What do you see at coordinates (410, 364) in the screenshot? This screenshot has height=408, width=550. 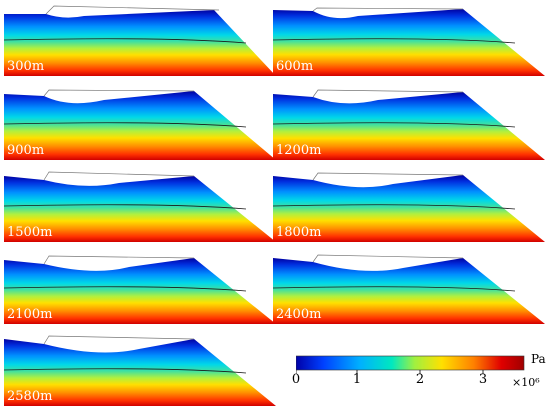 I see `colorbar-gradient` at bounding box center [410, 364].